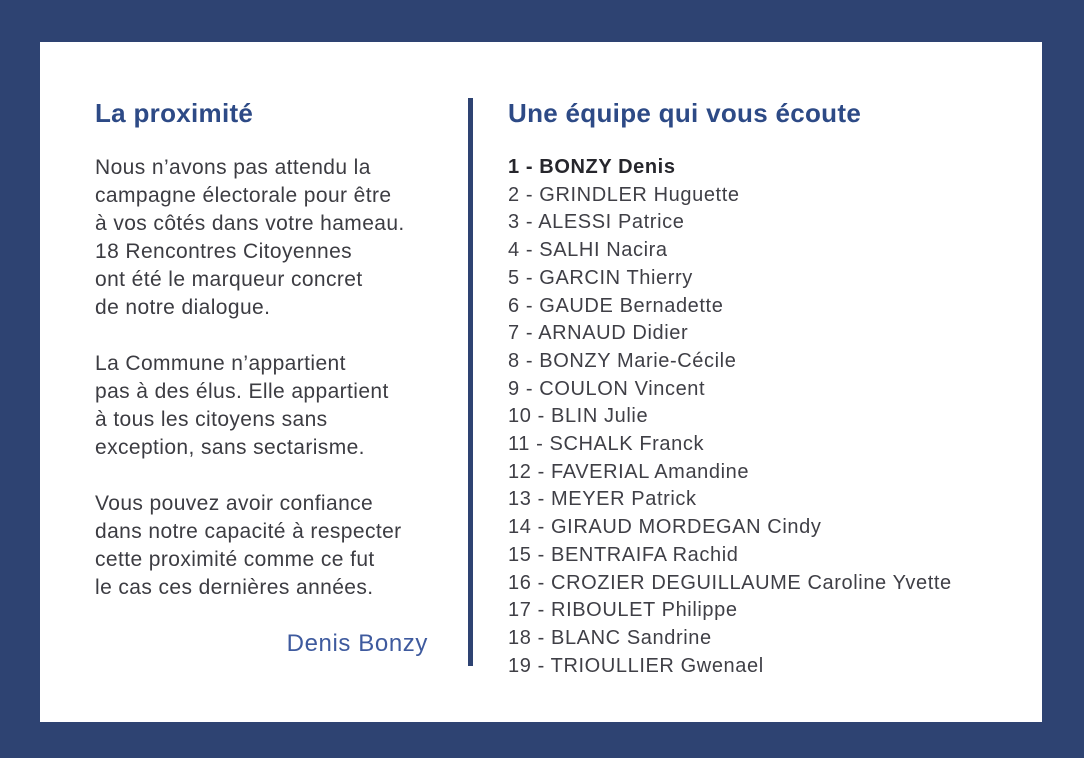 This screenshot has height=758, width=1084. I want to click on proximity-heading: La proximité, so click(174, 113).